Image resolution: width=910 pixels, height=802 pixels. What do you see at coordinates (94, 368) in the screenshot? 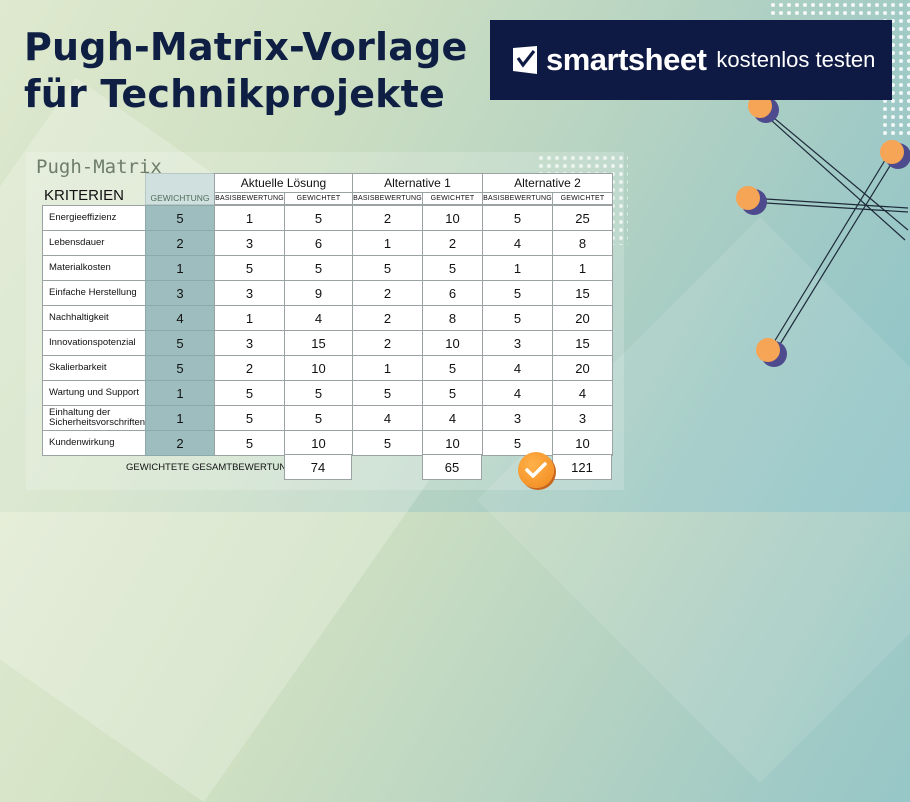
I see `criterion-label: Skalierbarkeit` at bounding box center [94, 368].